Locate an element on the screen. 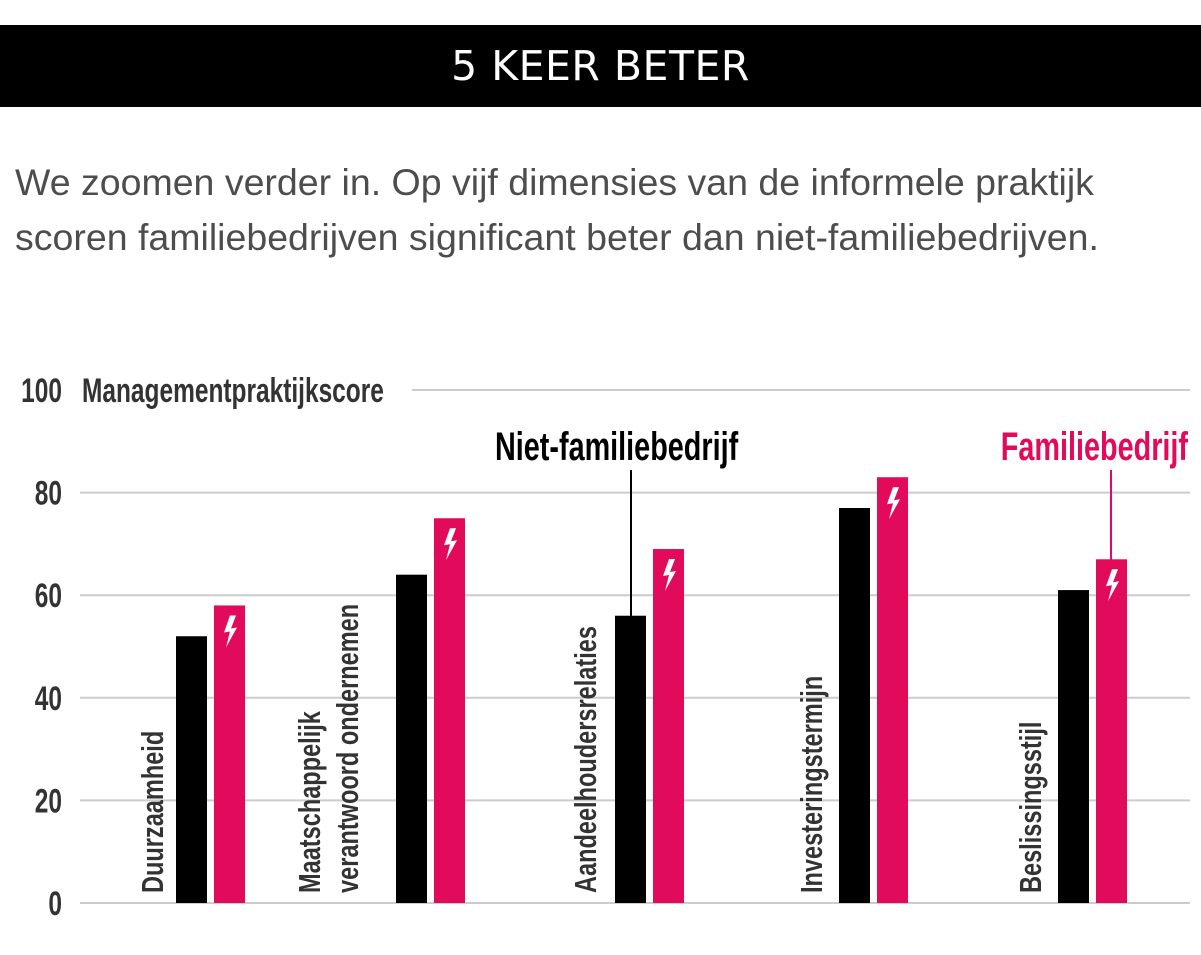 Image resolution: width=1201 pixels, height=955 pixels. y-tick-label: 20 is located at coordinates (48, 802).